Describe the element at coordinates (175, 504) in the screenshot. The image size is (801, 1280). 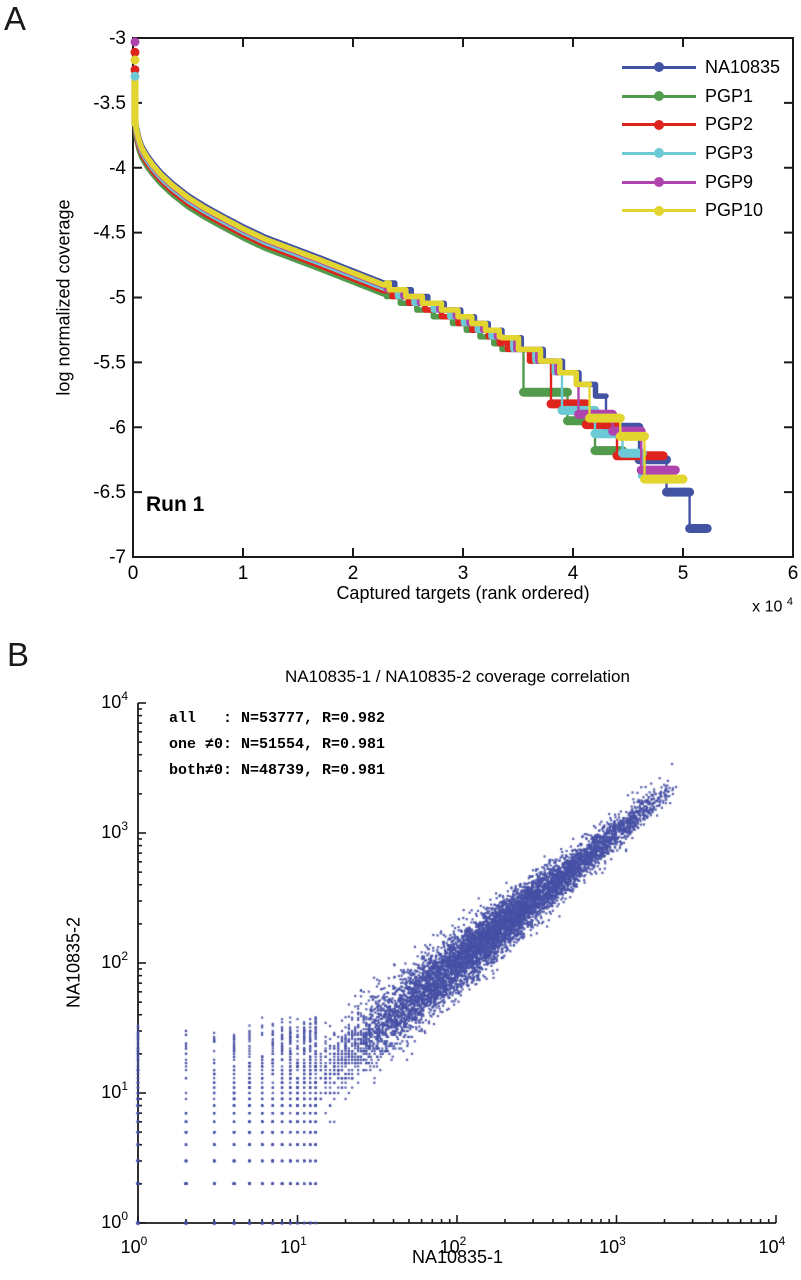
I see `run-annotation: Run 1` at that location.